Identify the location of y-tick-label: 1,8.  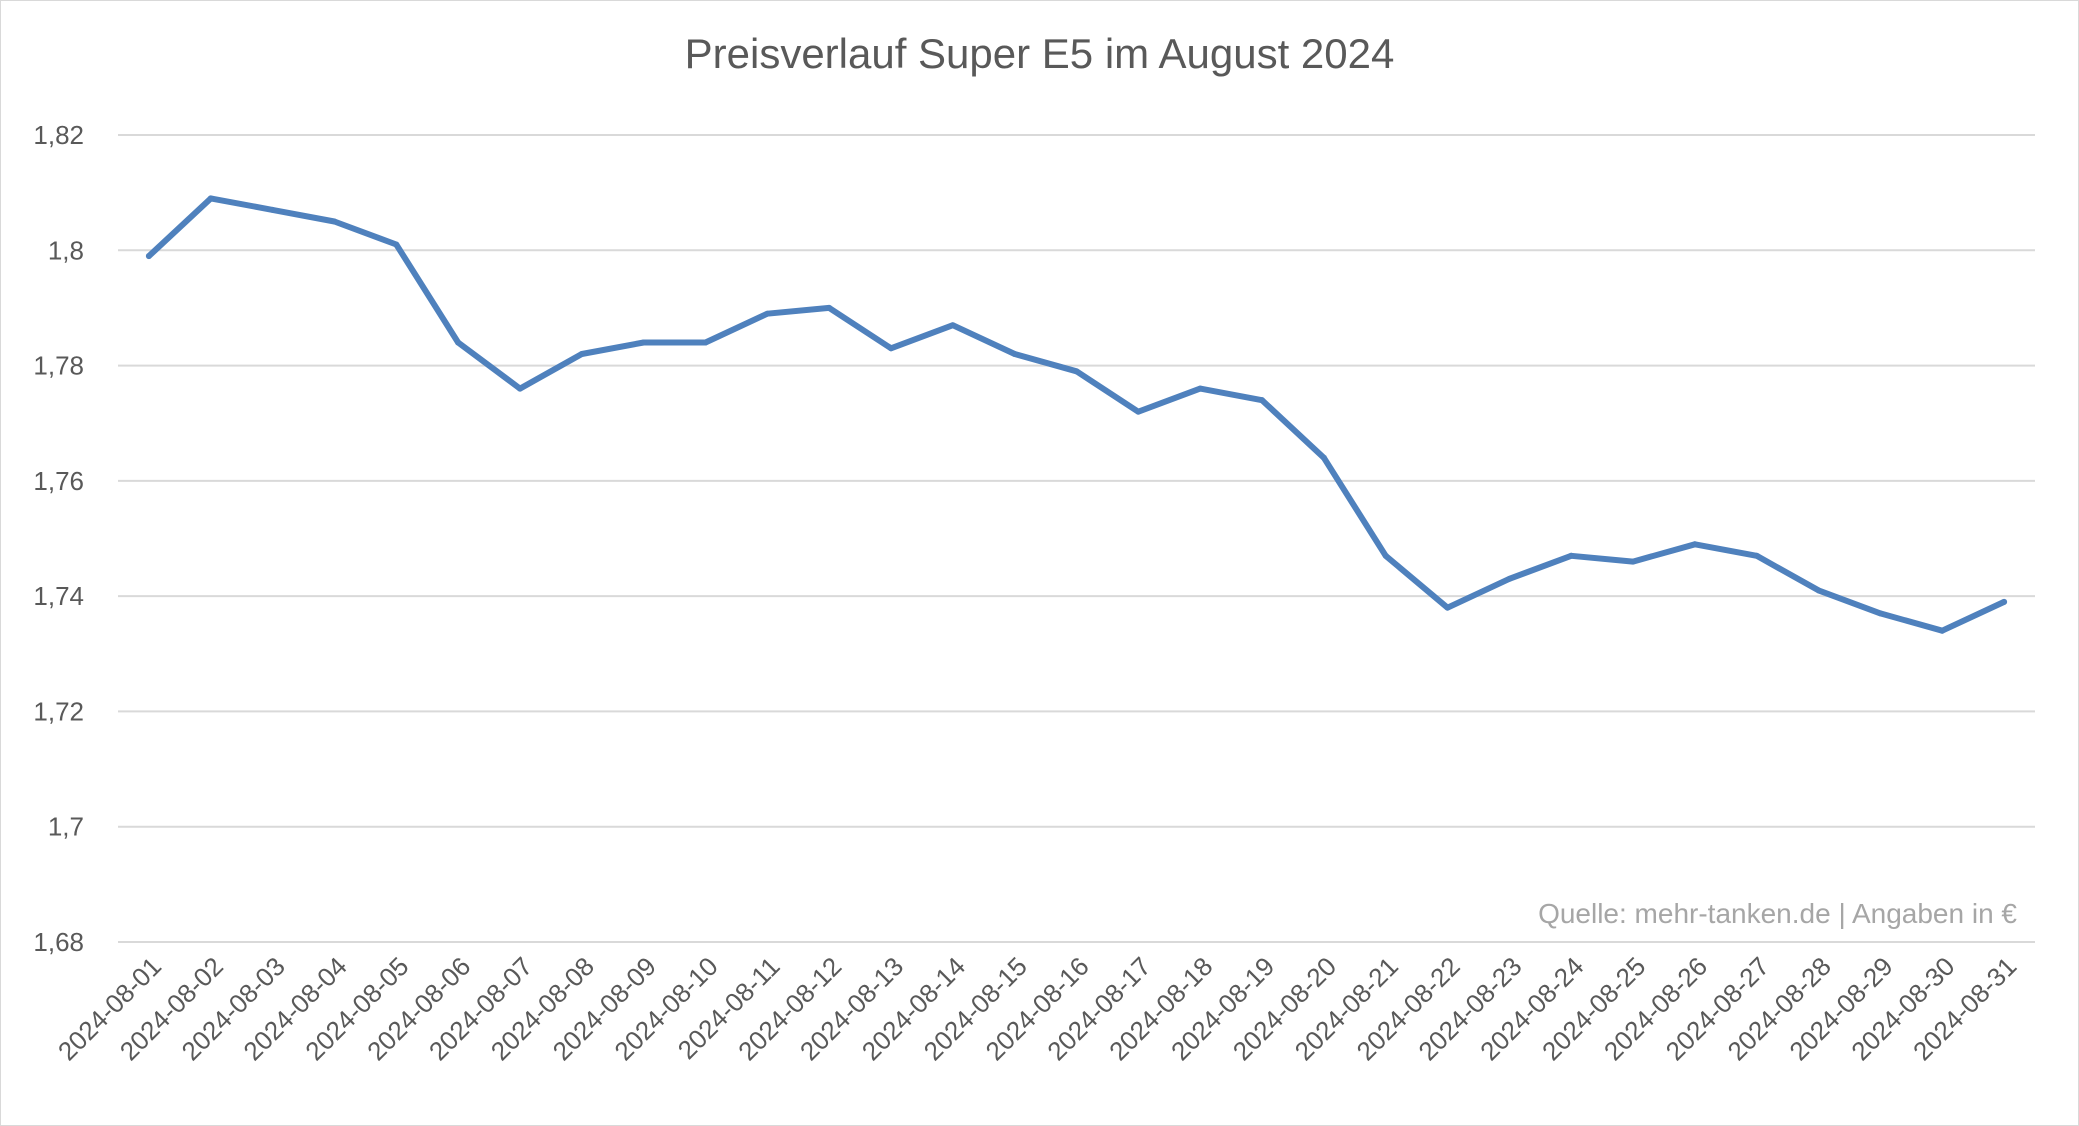
(66, 250).